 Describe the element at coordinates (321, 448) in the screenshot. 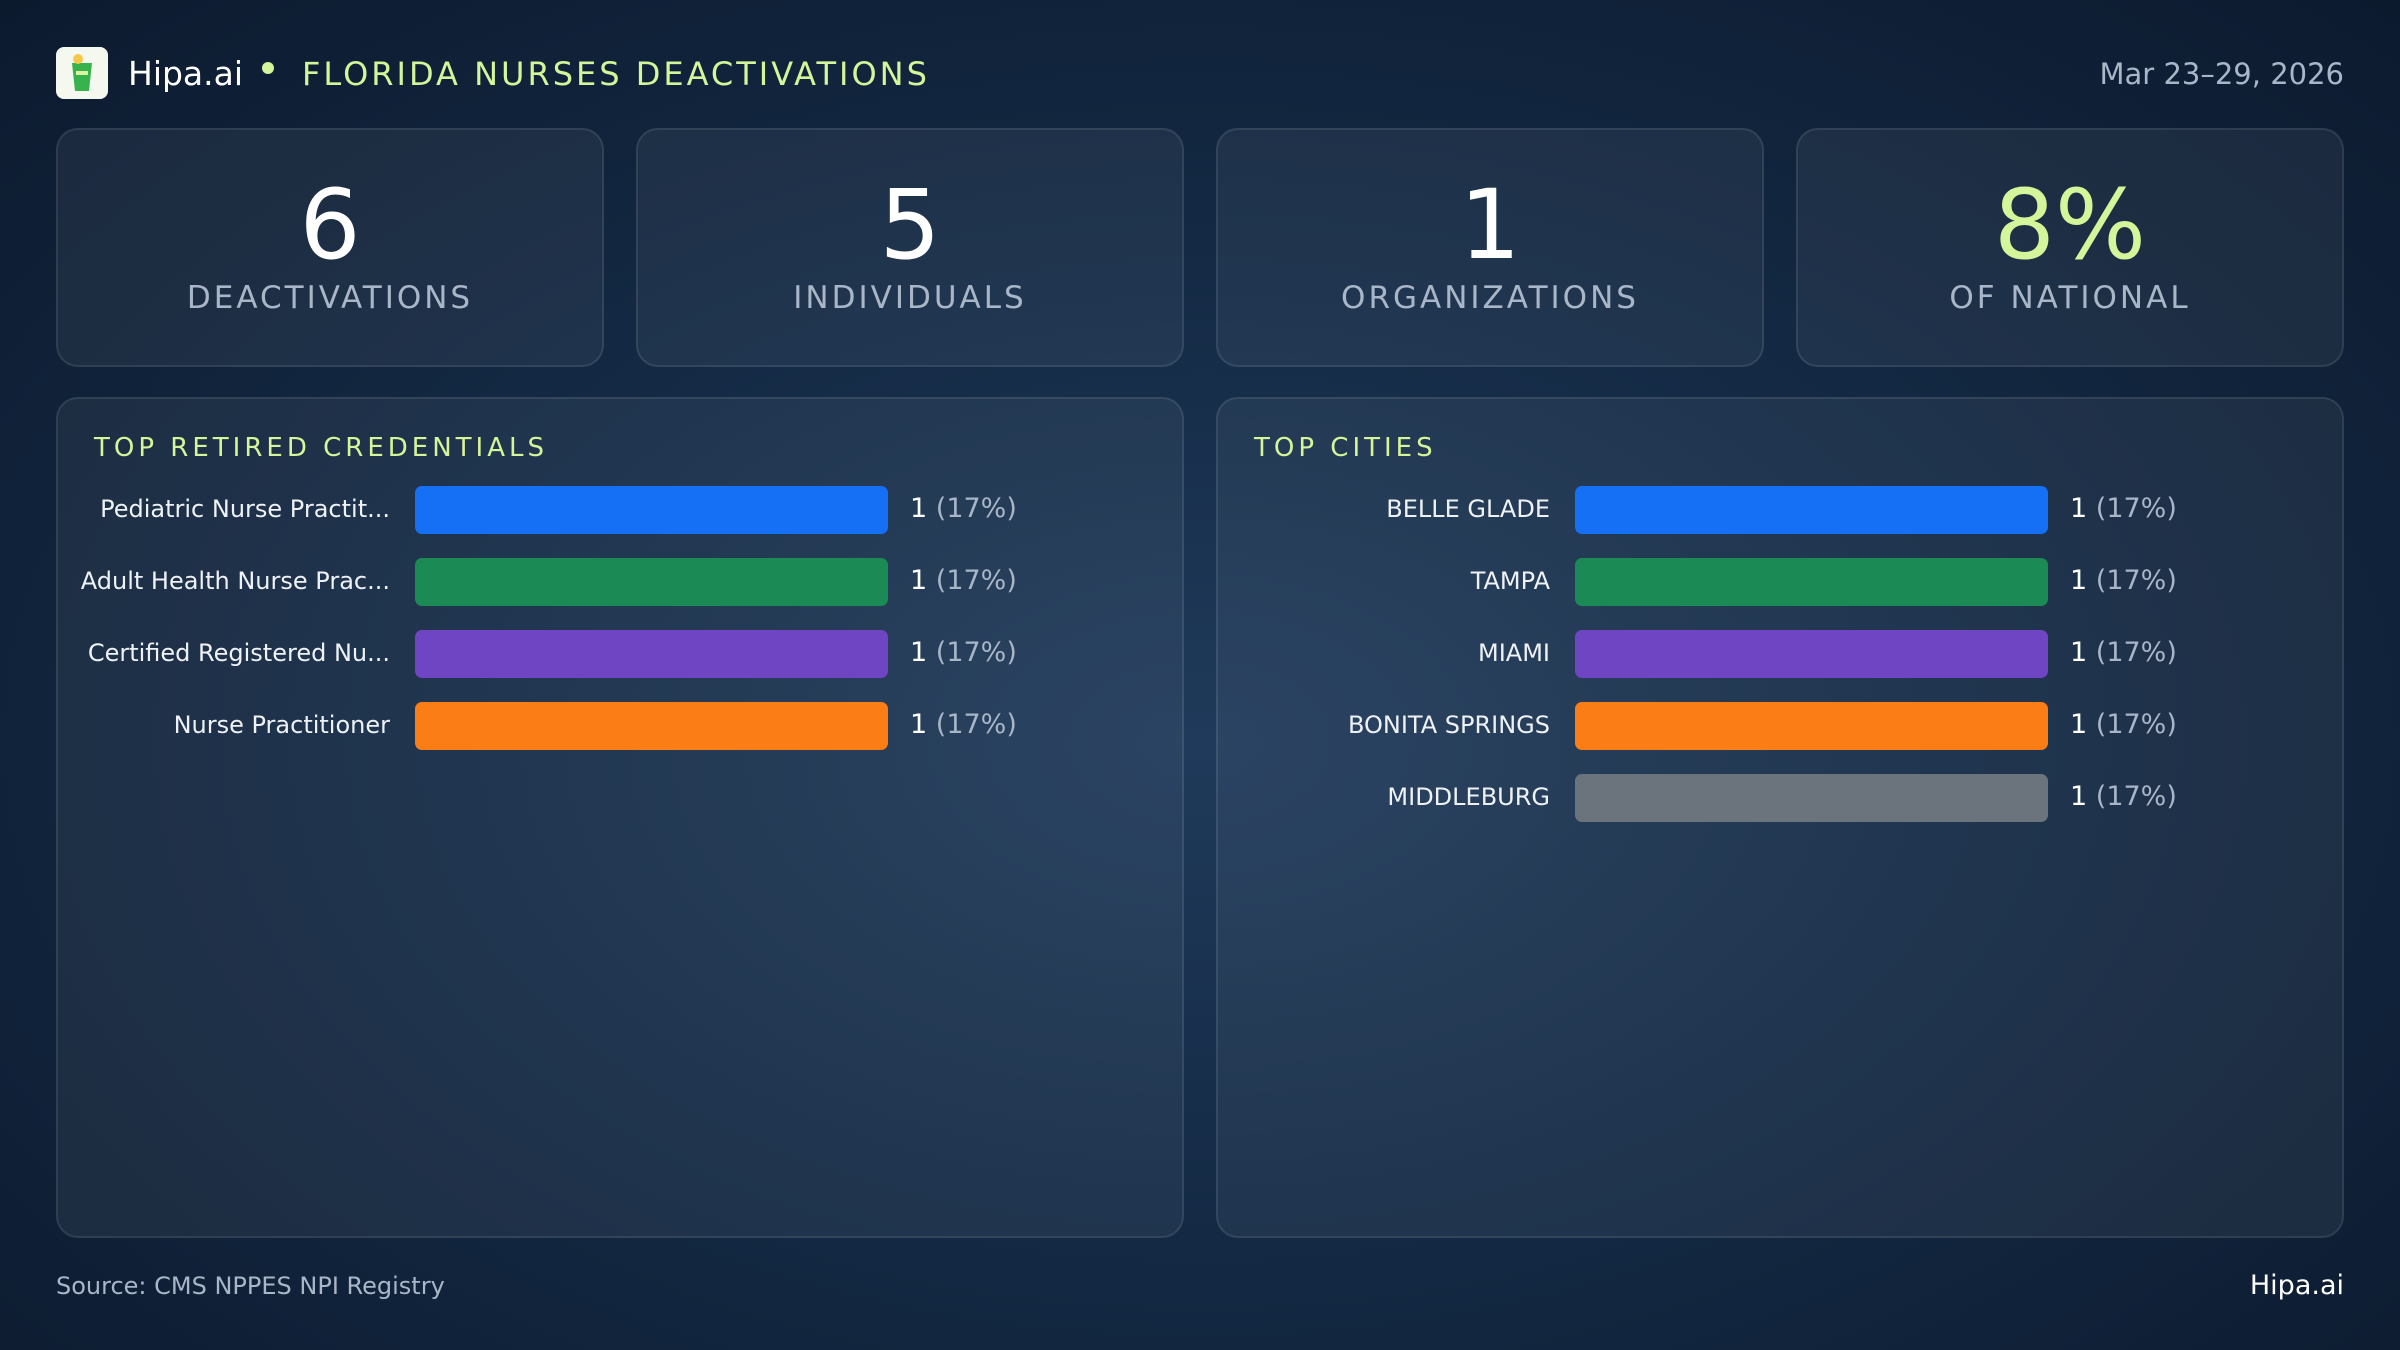

I see `panel-title: TOP RETIRED CREDENTIALS` at that location.